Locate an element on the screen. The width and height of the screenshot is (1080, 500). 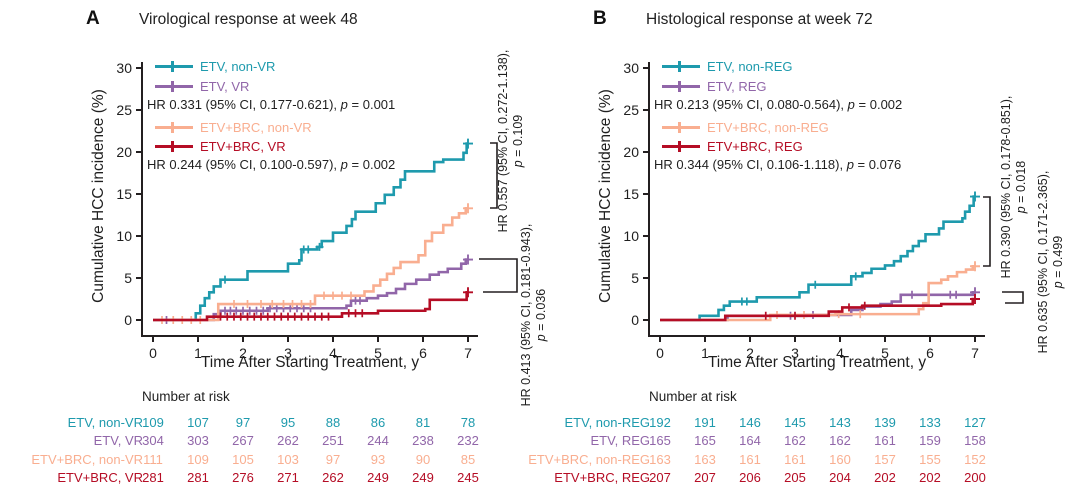
risk-value: 81 is located at coordinates (423, 422).